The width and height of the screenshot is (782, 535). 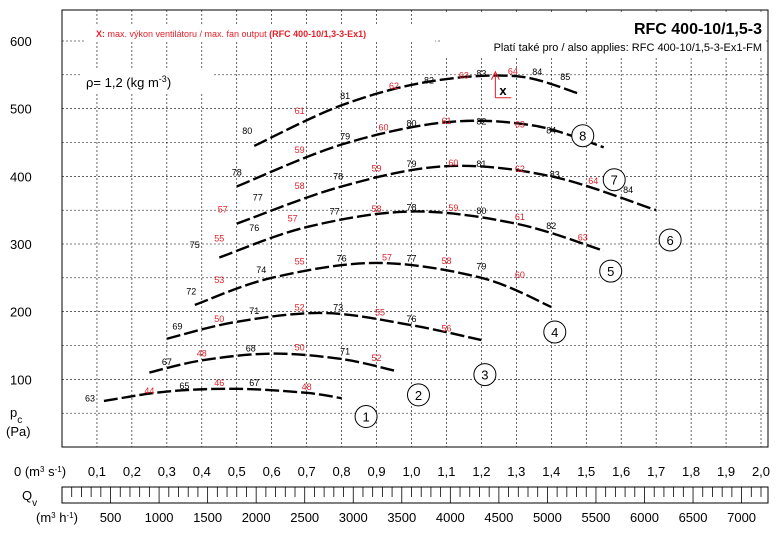 I want to click on curve-number: 8, so click(x=582, y=136).